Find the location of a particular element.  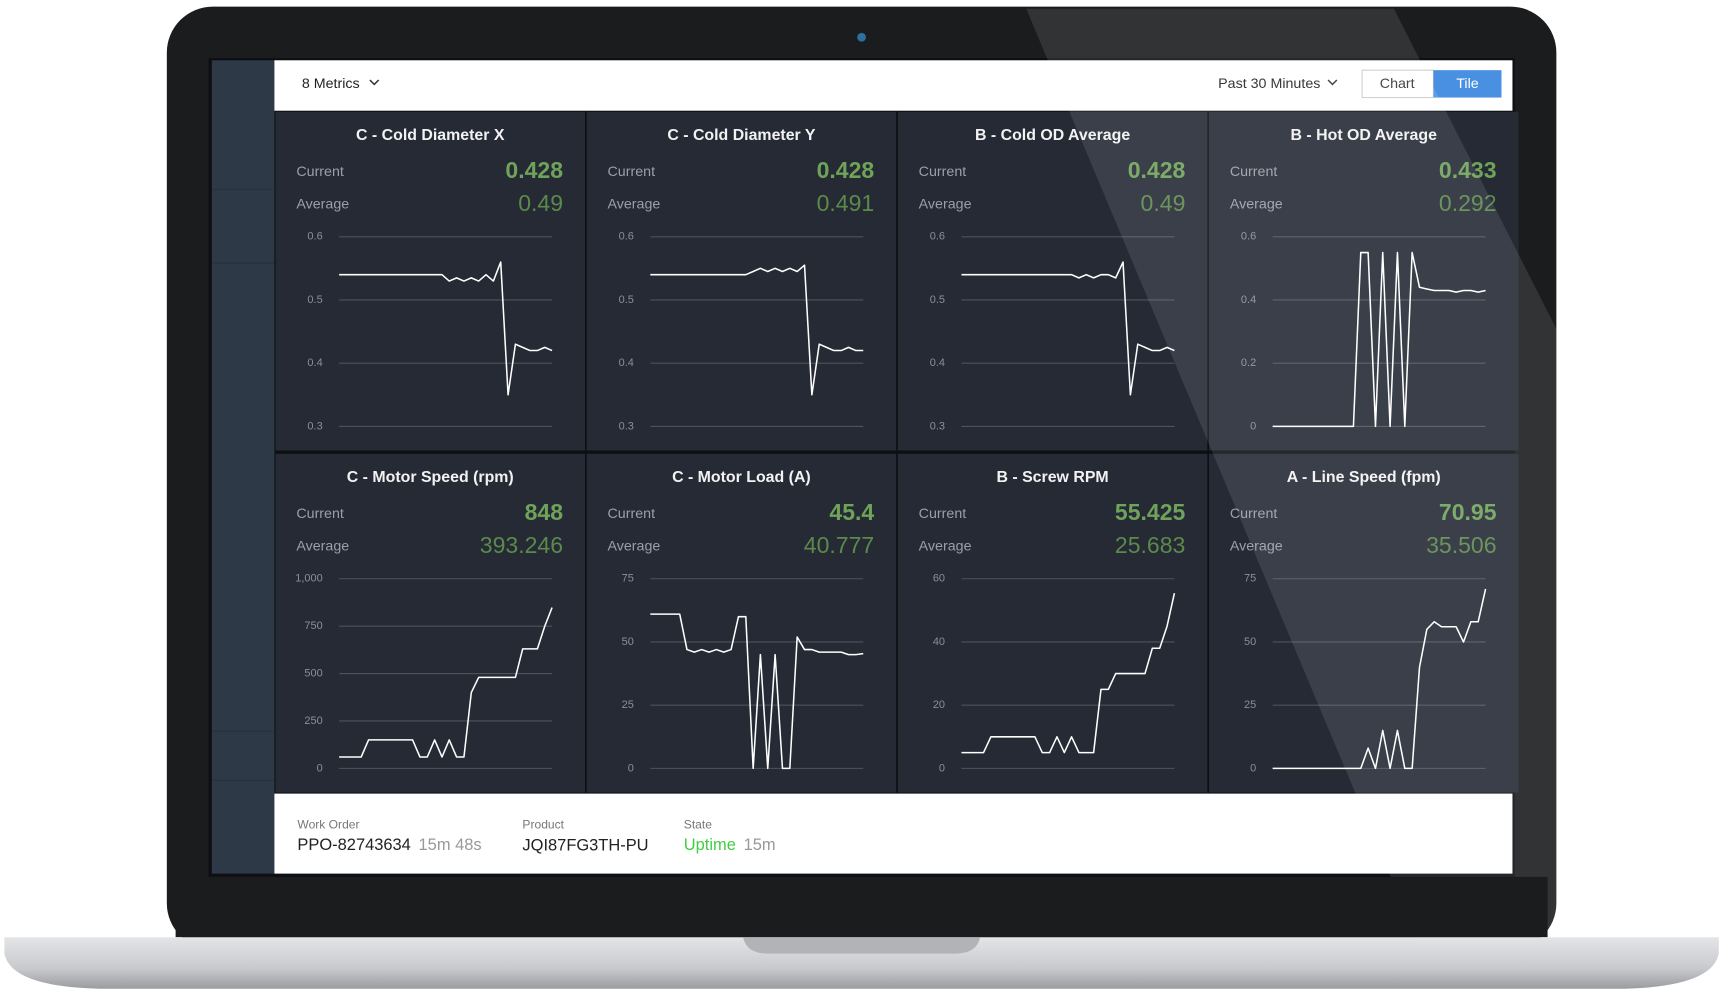

chart-button is located at coordinates (1397, 84).